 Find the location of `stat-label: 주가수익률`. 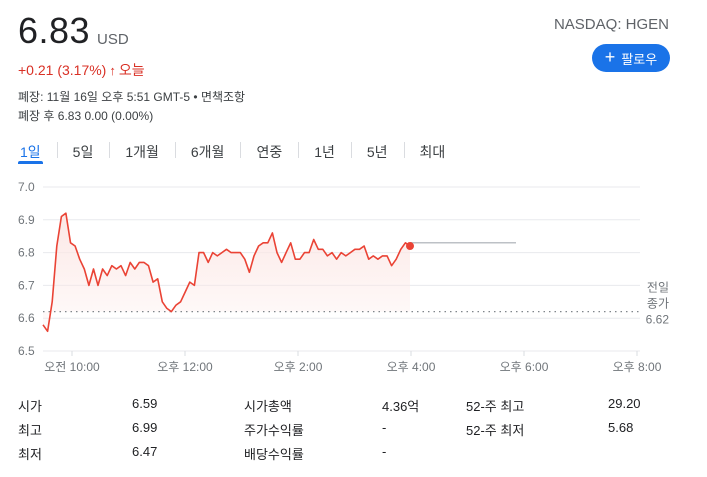

stat-label: 주가수익률 is located at coordinates (274, 430).